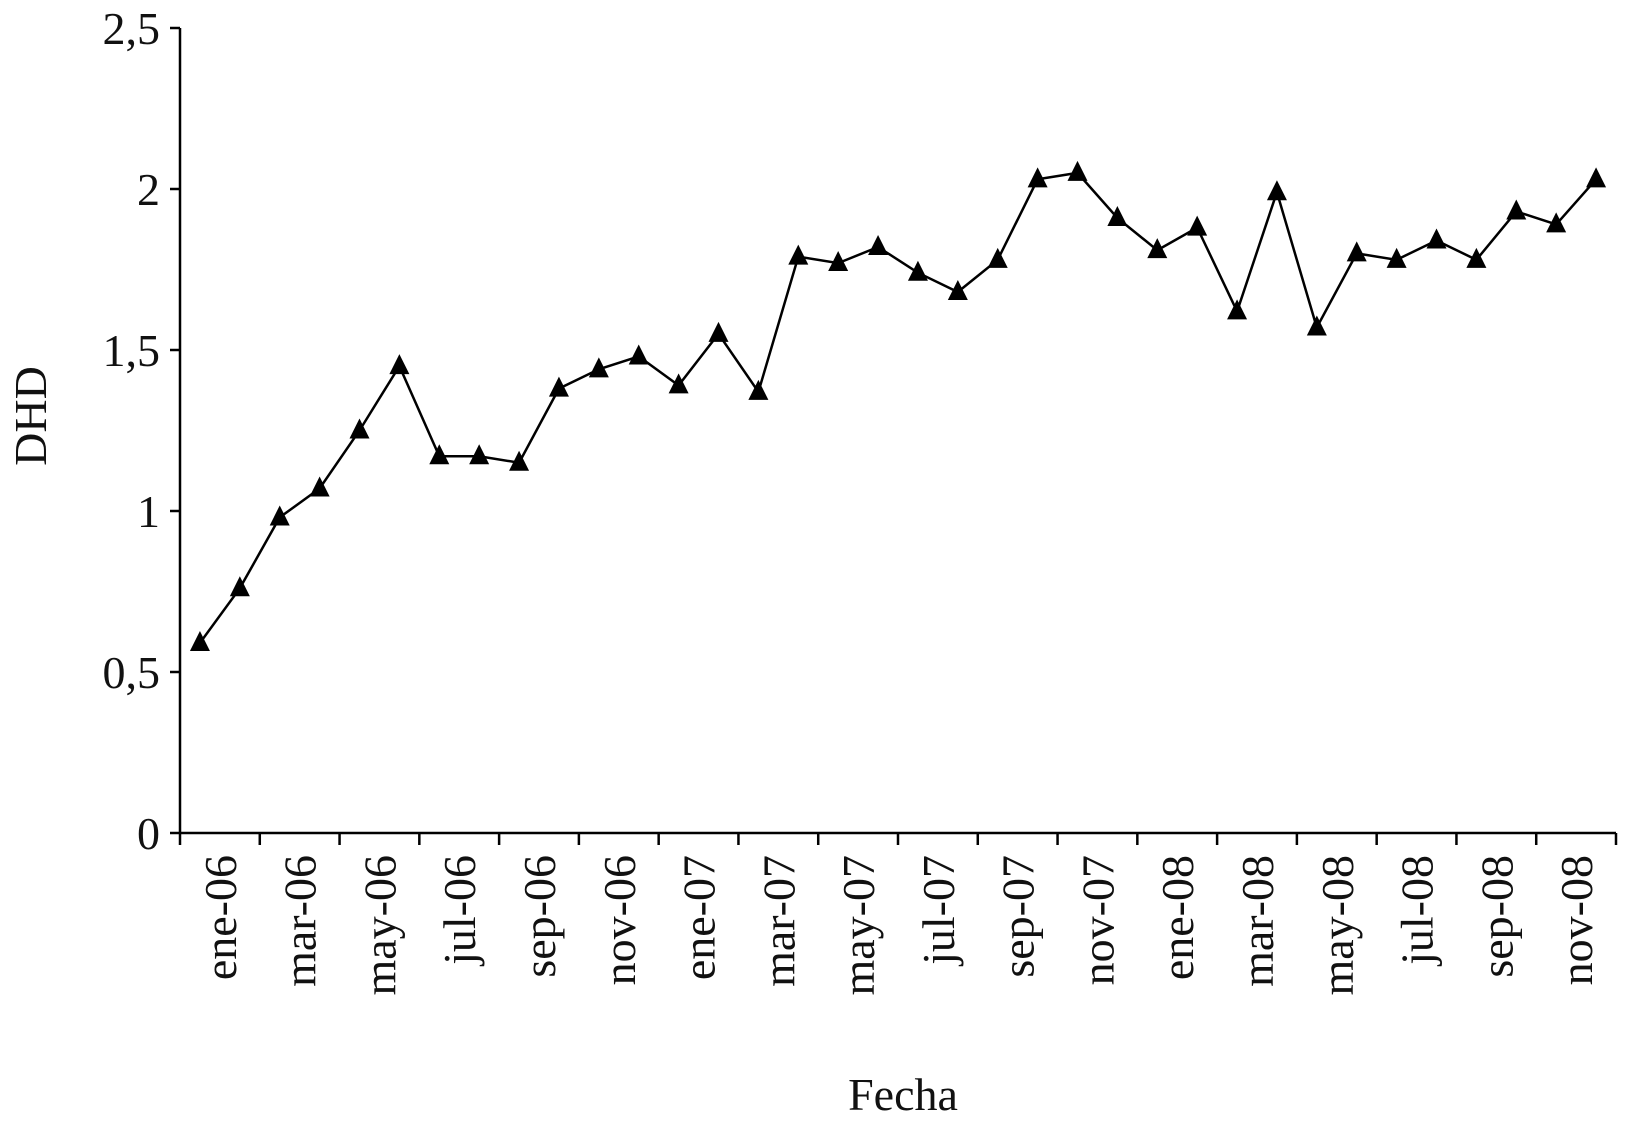  What do you see at coordinates (1417, 911) in the screenshot?
I see `x-tick-label: jul-08` at bounding box center [1417, 911].